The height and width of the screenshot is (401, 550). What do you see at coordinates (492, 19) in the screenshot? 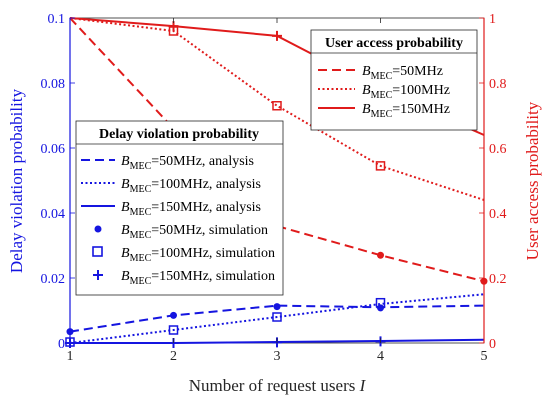
I see `y-right-tick-label: 1` at bounding box center [492, 19].